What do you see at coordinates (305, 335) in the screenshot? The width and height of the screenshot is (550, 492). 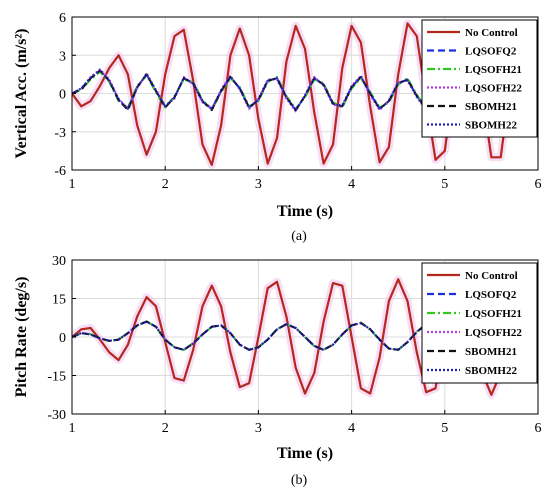 I see `series-line-sbomh22` at bounding box center [305, 335].